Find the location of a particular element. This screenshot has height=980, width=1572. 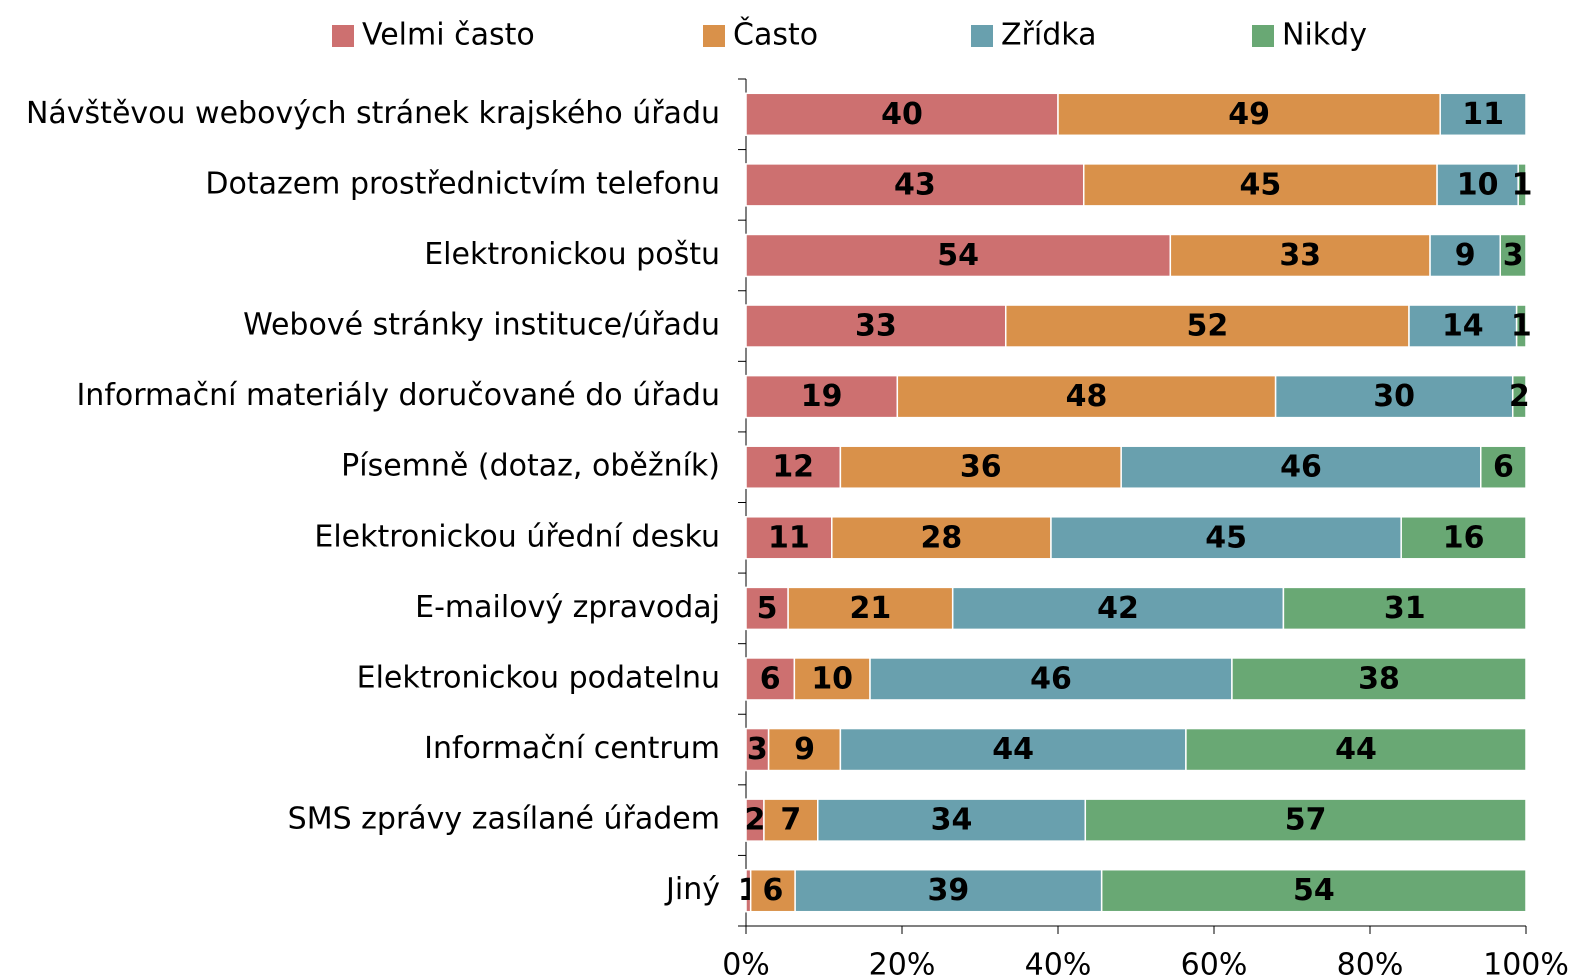

category-label: Informační materiály doručované do úřadu is located at coordinates (398, 395).